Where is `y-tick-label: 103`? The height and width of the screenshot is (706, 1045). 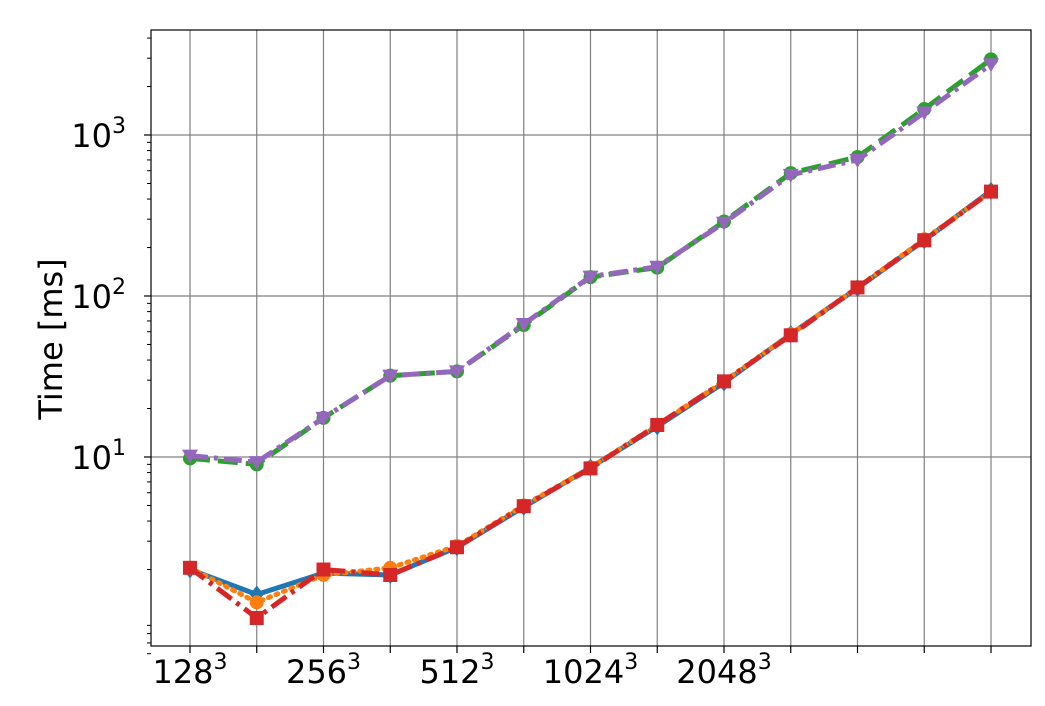 y-tick-label: 103 is located at coordinates (98, 134).